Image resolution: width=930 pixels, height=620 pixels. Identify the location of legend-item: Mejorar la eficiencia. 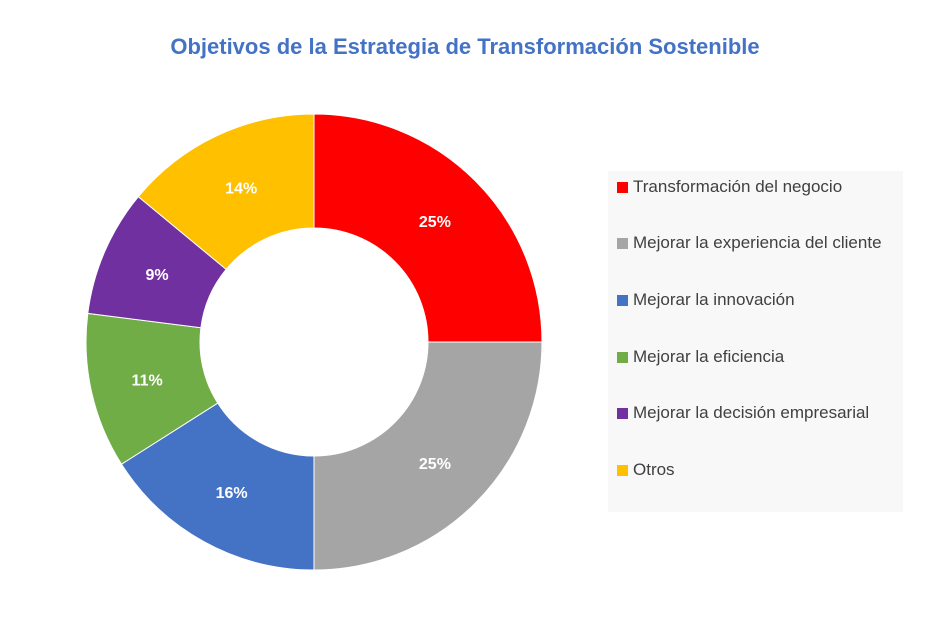
(767, 357).